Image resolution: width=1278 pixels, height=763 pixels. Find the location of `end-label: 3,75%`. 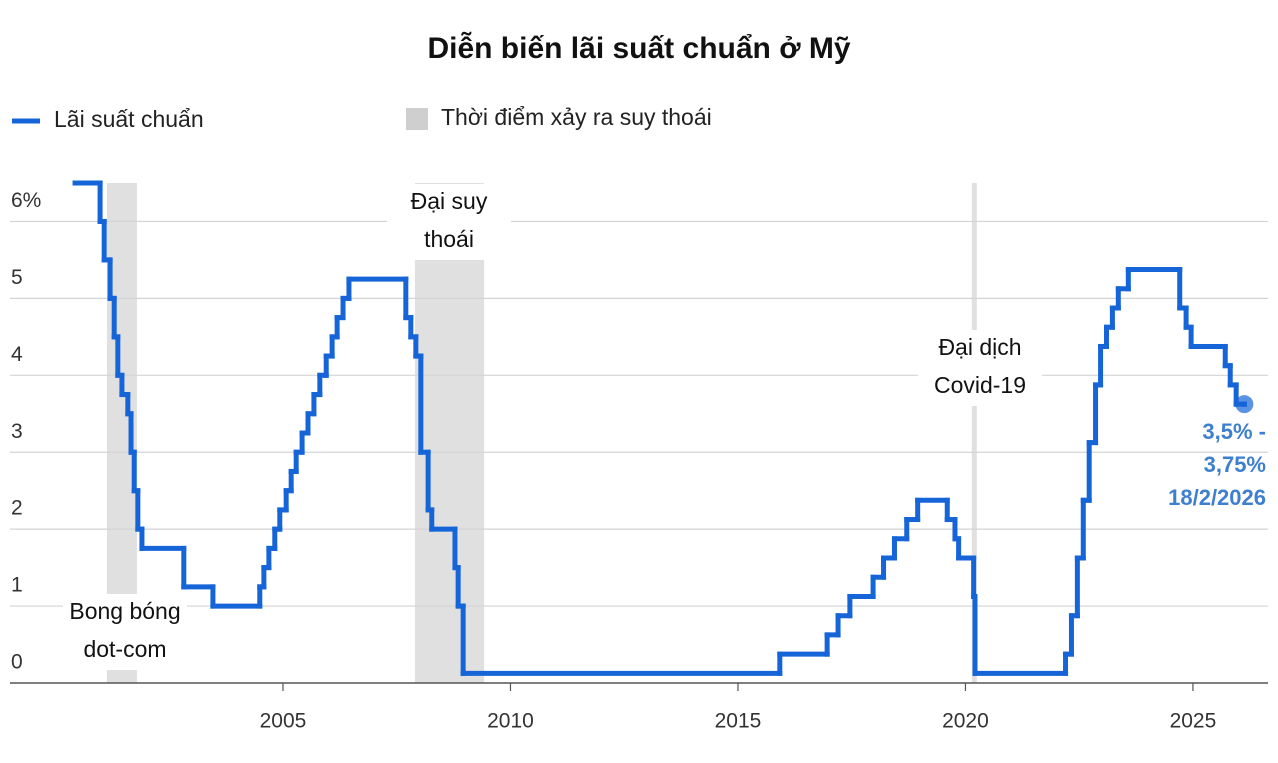

end-label: 3,75% is located at coordinates (1235, 464).